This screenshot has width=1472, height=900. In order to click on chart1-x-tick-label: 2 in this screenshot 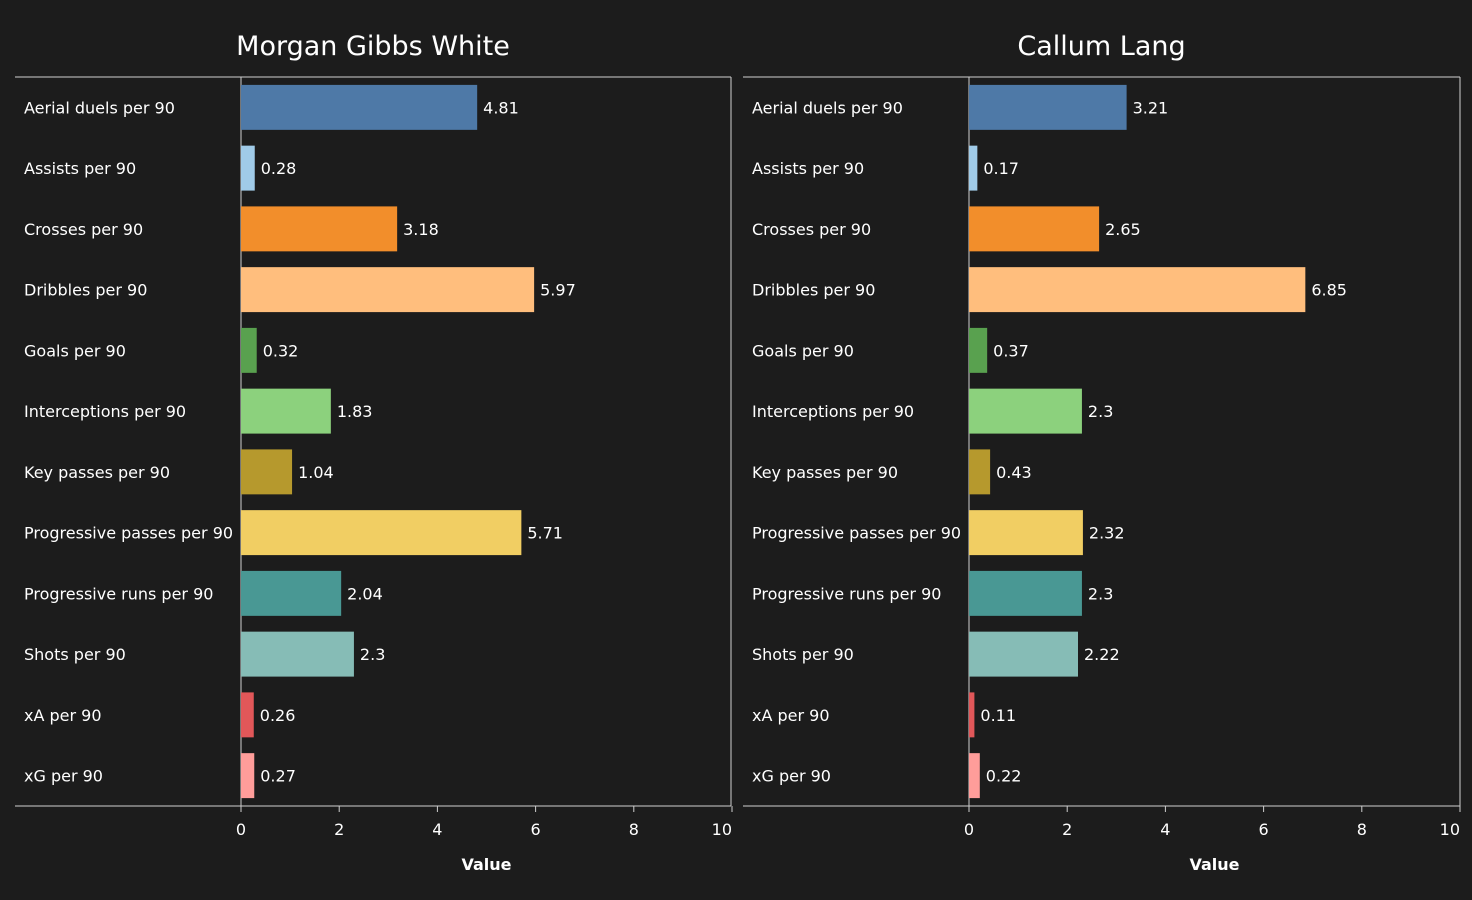, I will do `click(339, 829)`.